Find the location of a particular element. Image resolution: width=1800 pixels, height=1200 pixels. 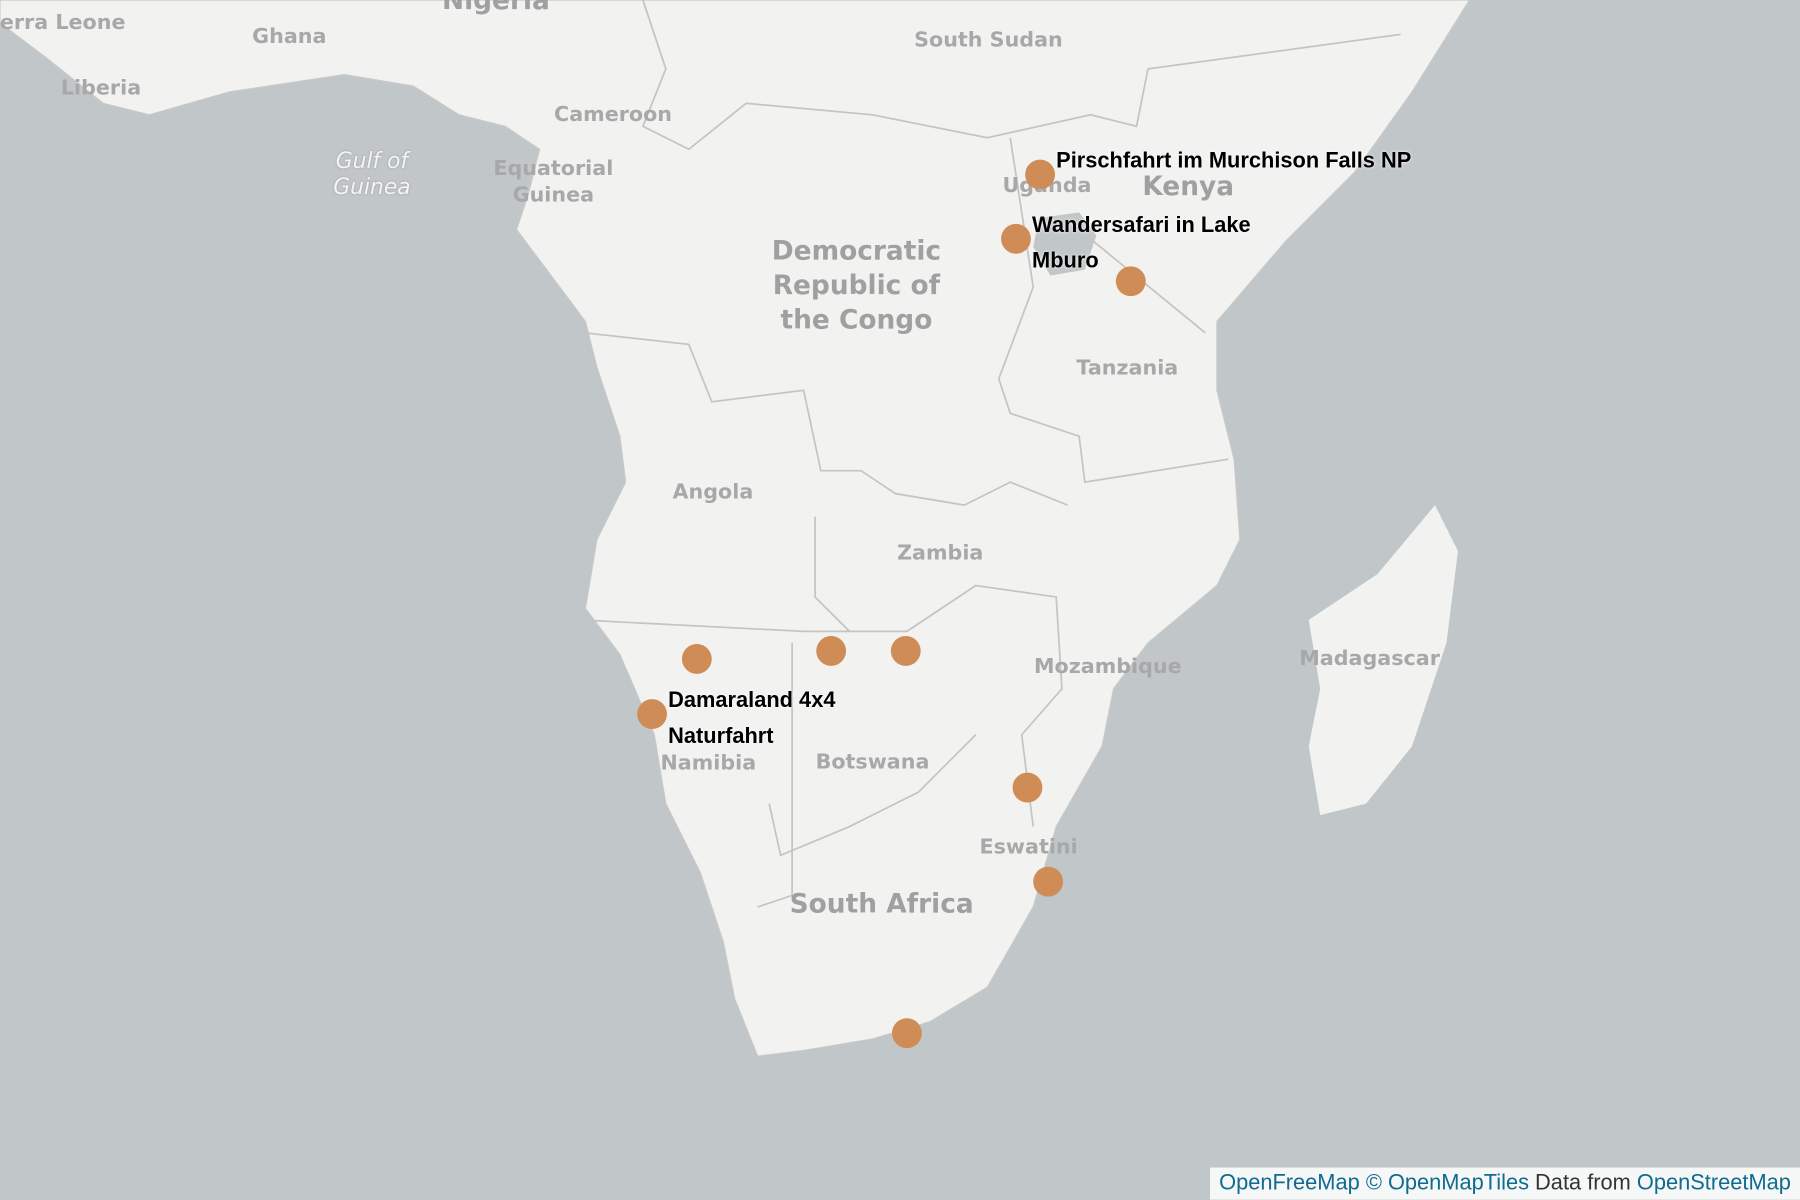

attribution-link: OpenFreeMap is located at coordinates (1289, 1183).